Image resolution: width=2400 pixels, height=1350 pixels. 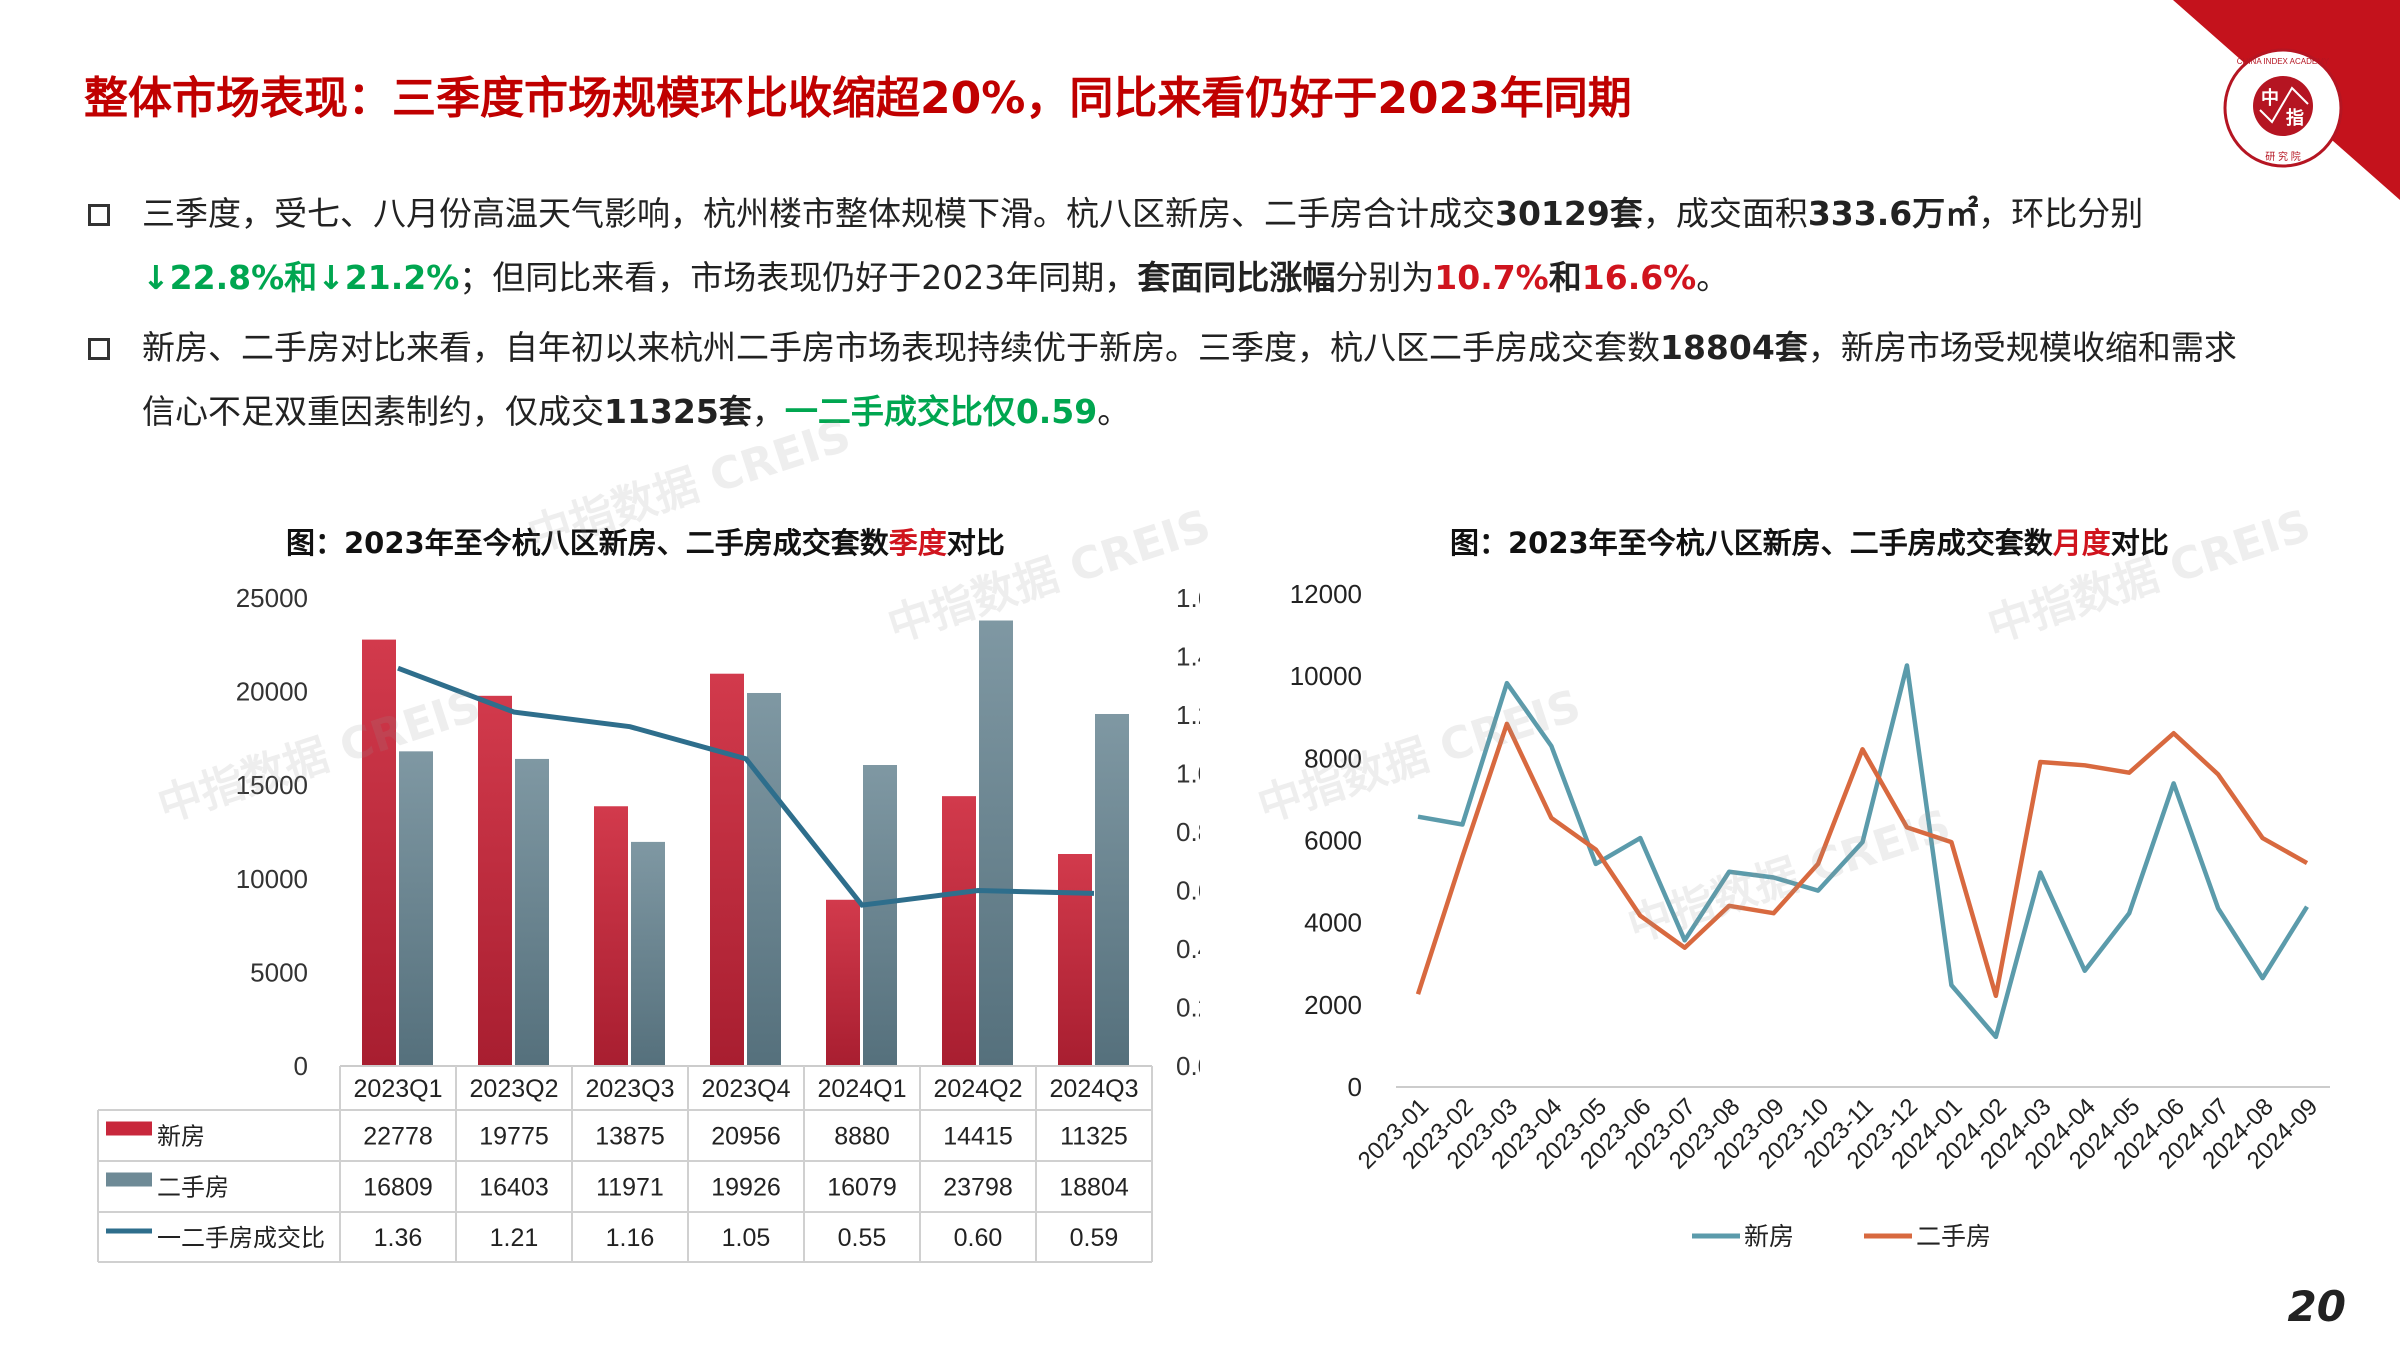 I want to click on x-tick-label: 2023Q3, so click(x=630, y=1089).